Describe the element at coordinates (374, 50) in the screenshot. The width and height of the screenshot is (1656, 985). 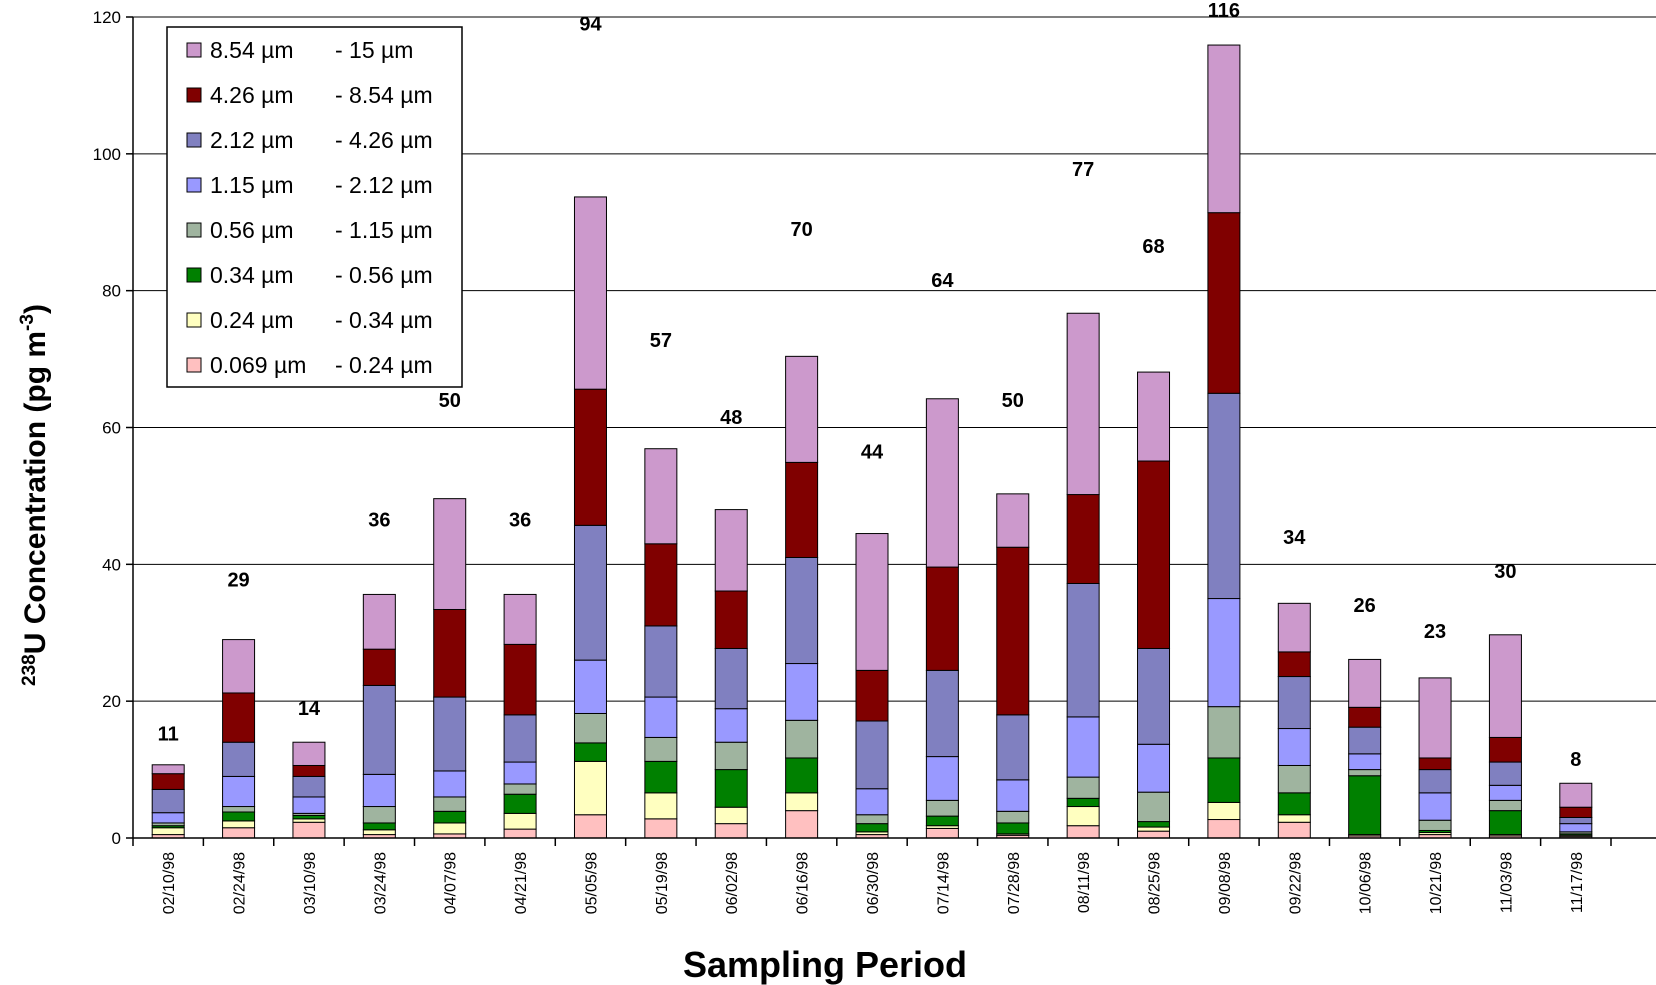
I see `legend-label-to: - 15 µm` at that location.